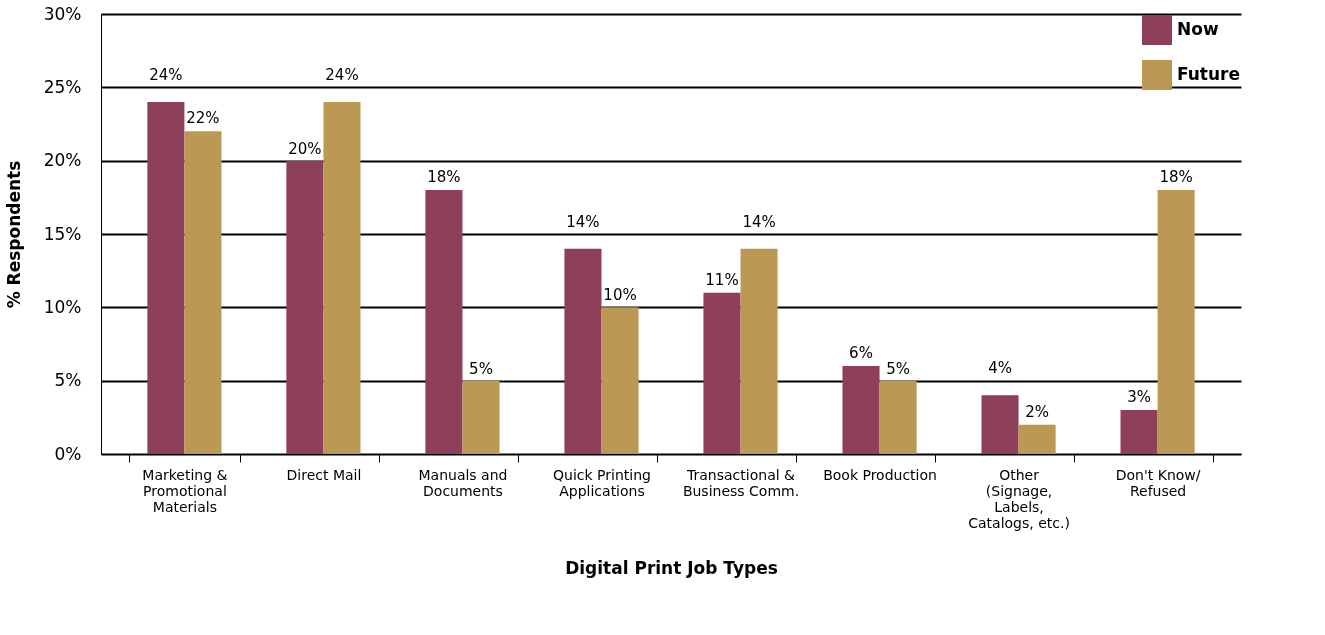 Image resolution: width=1325 pixels, height=635 pixels. What do you see at coordinates (68, 453) in the screenshot?
I see `y-tick-label: 0%` at bounding box center [68, 453].